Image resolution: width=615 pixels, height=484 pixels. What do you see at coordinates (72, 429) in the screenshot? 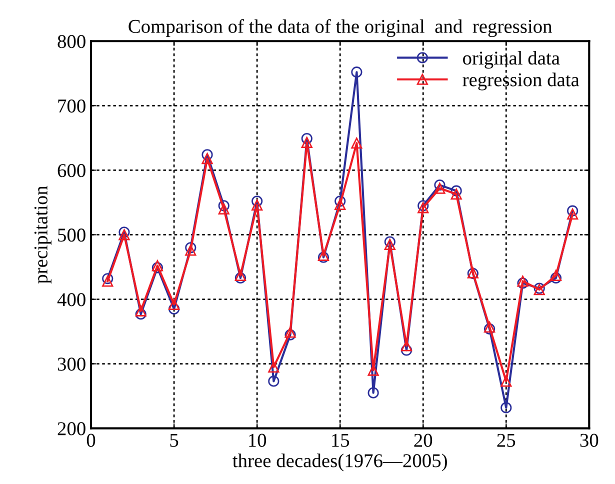
I see `y-tick-label: 200` at bounding box center [72, 429].